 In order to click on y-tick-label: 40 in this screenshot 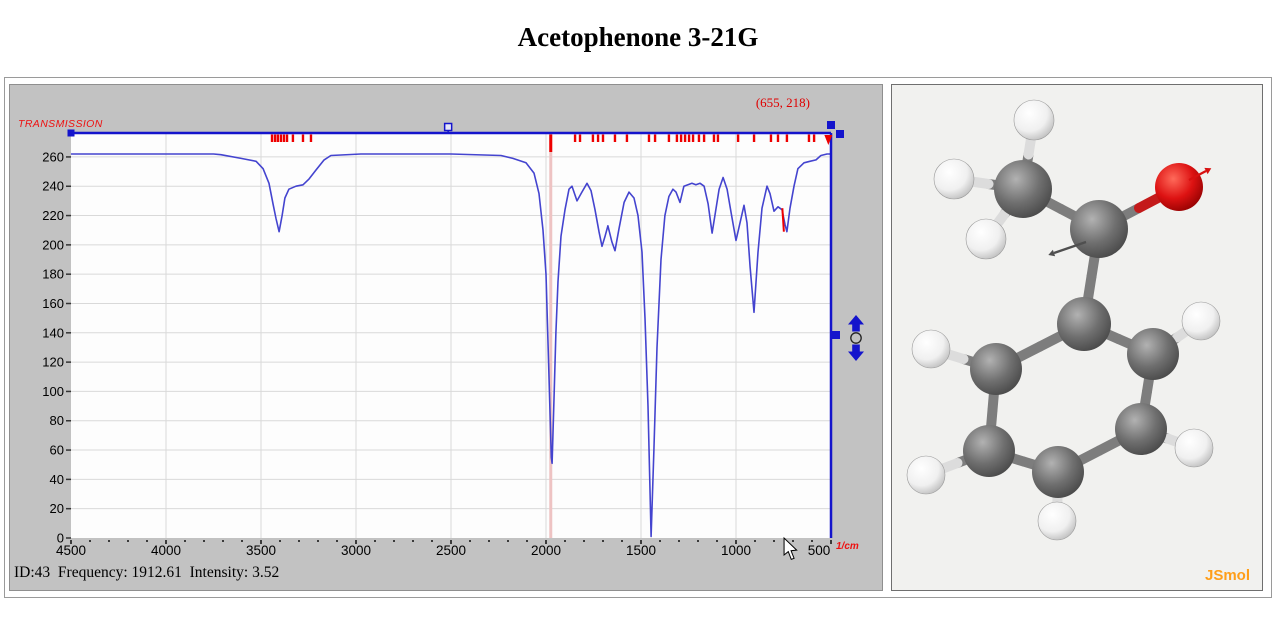, I will do `click(57, 479)`.